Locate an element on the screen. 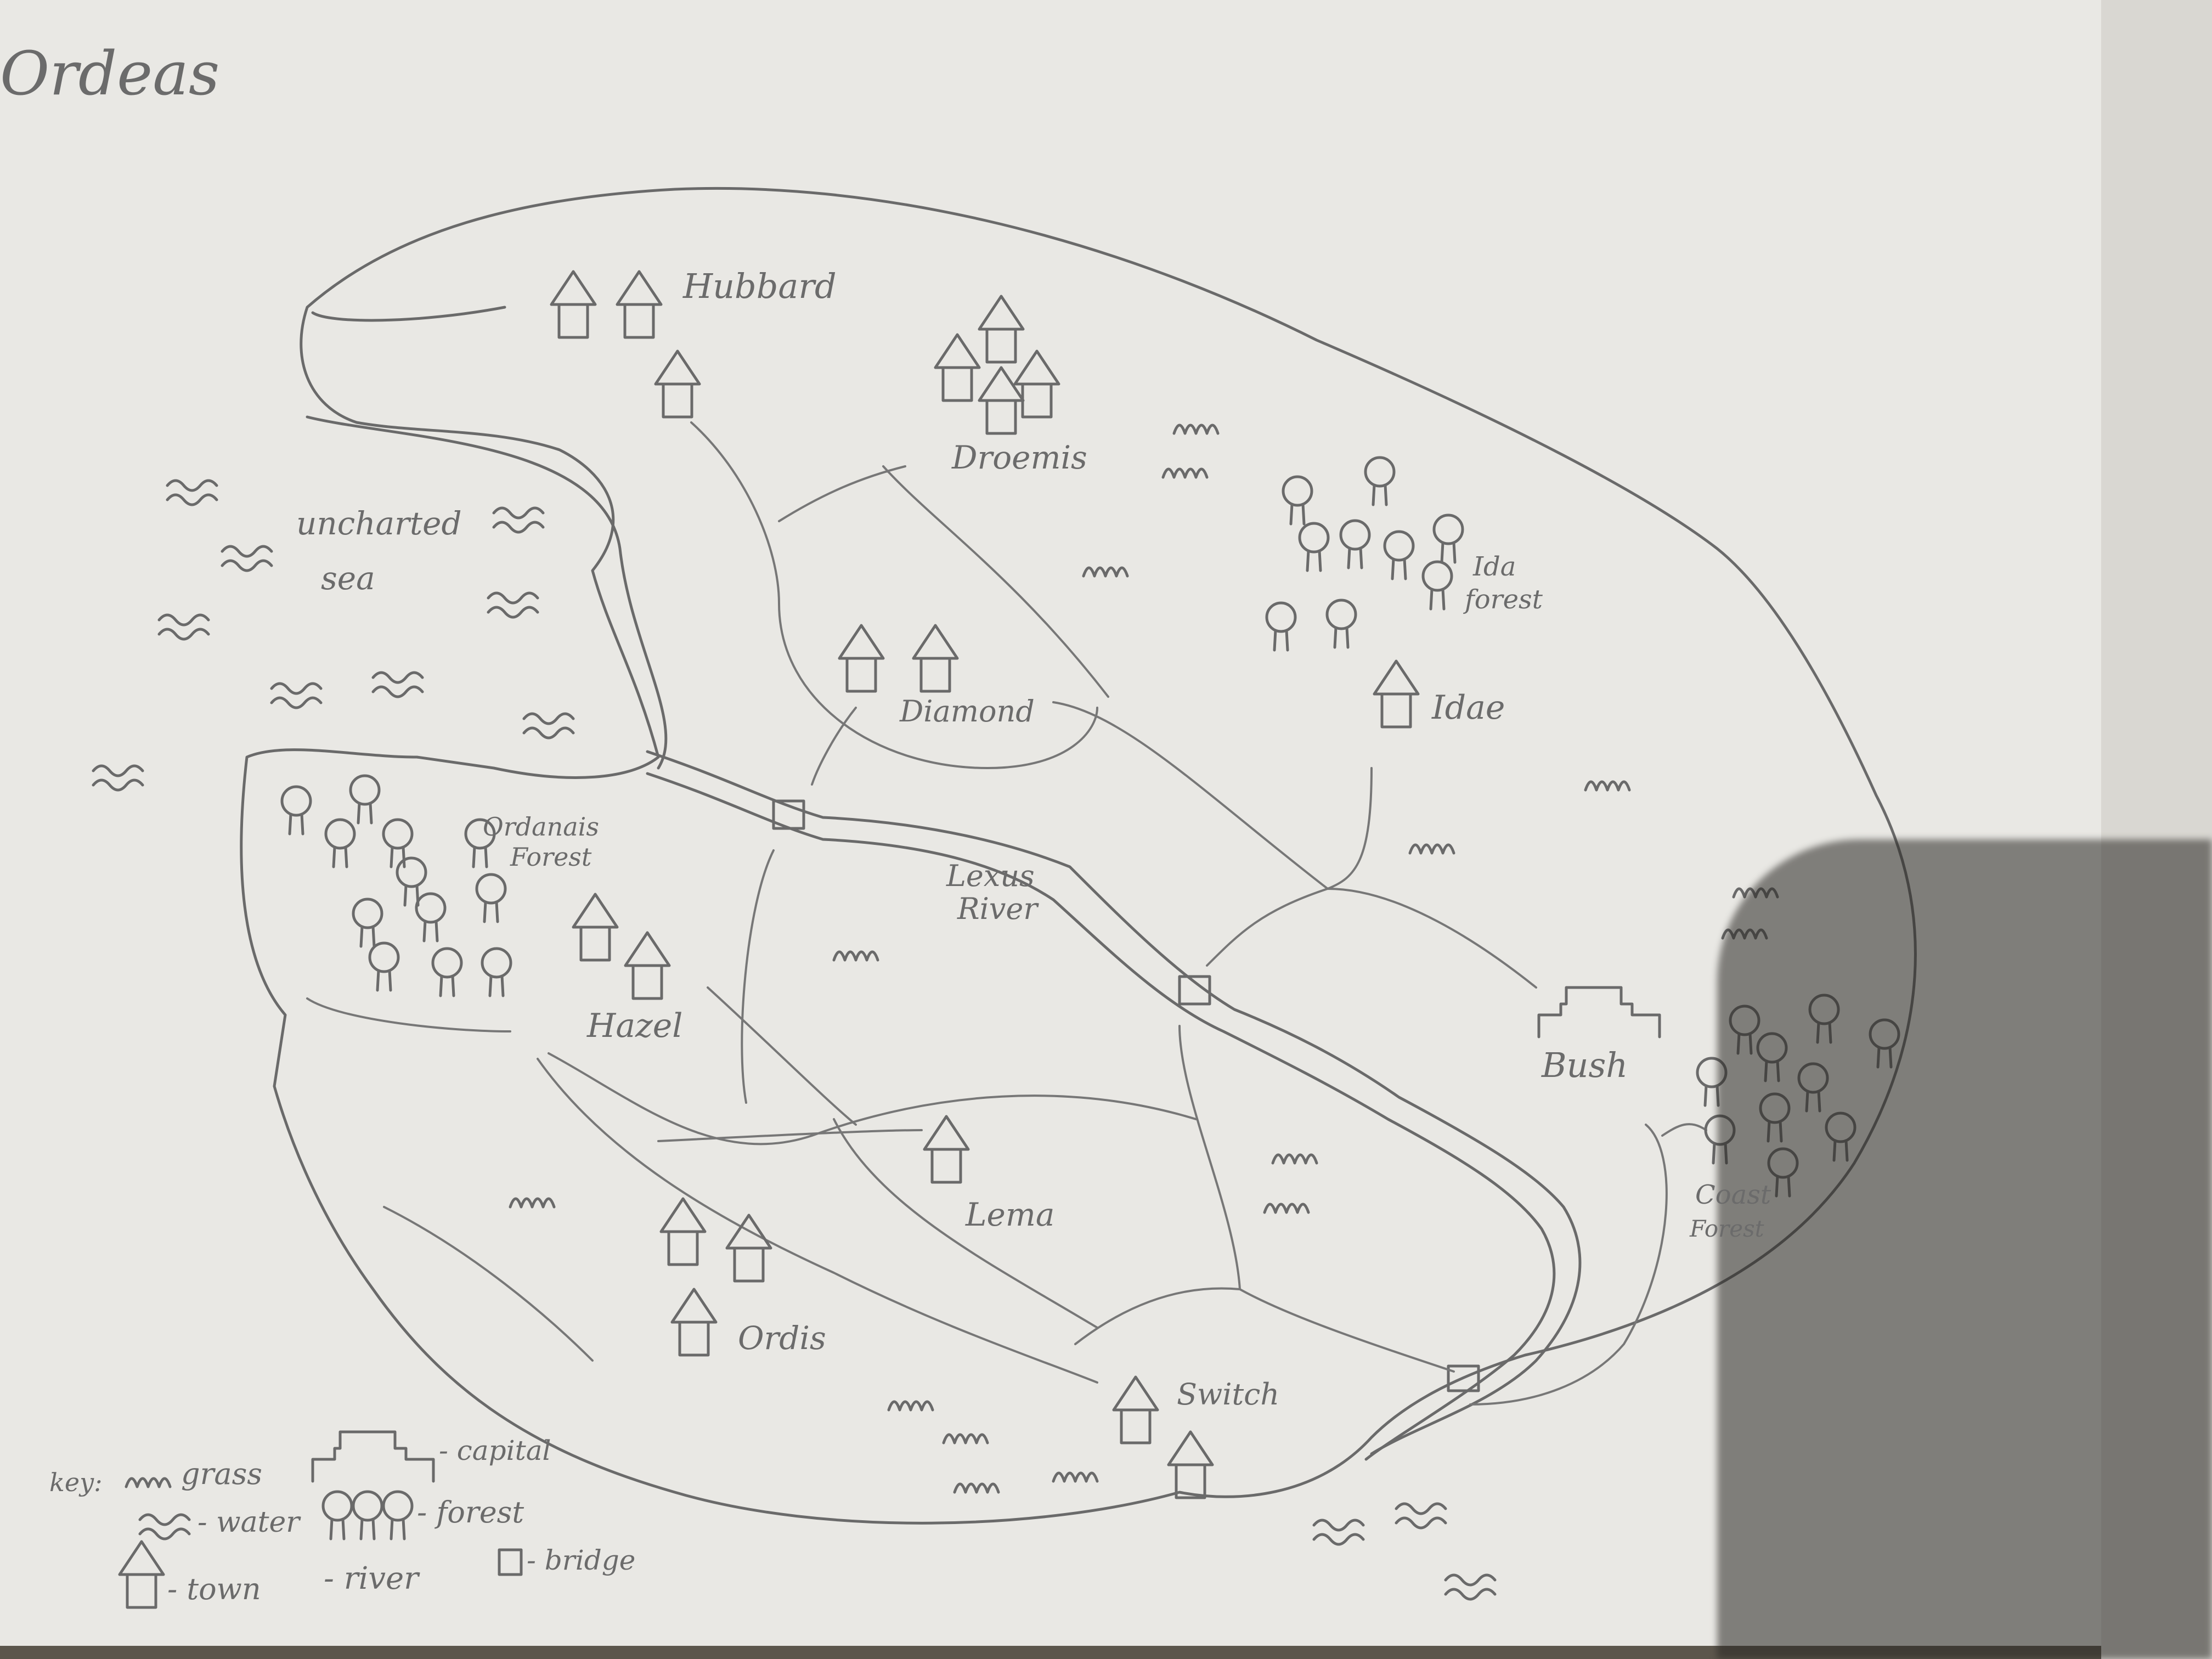  label-ordis: Ordis is located at coordinates (782, 1338).